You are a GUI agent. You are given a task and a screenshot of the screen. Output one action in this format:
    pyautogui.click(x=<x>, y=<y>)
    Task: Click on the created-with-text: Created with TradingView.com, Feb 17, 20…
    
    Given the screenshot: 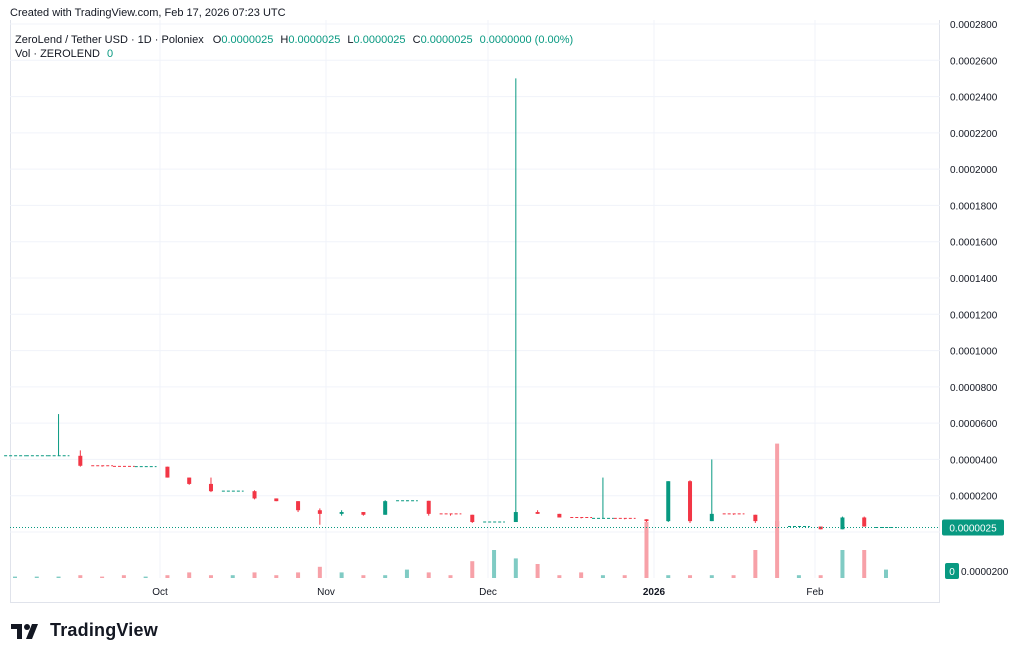 What is the action you would take?
    pyautogui.click(x=148, y=13)
    